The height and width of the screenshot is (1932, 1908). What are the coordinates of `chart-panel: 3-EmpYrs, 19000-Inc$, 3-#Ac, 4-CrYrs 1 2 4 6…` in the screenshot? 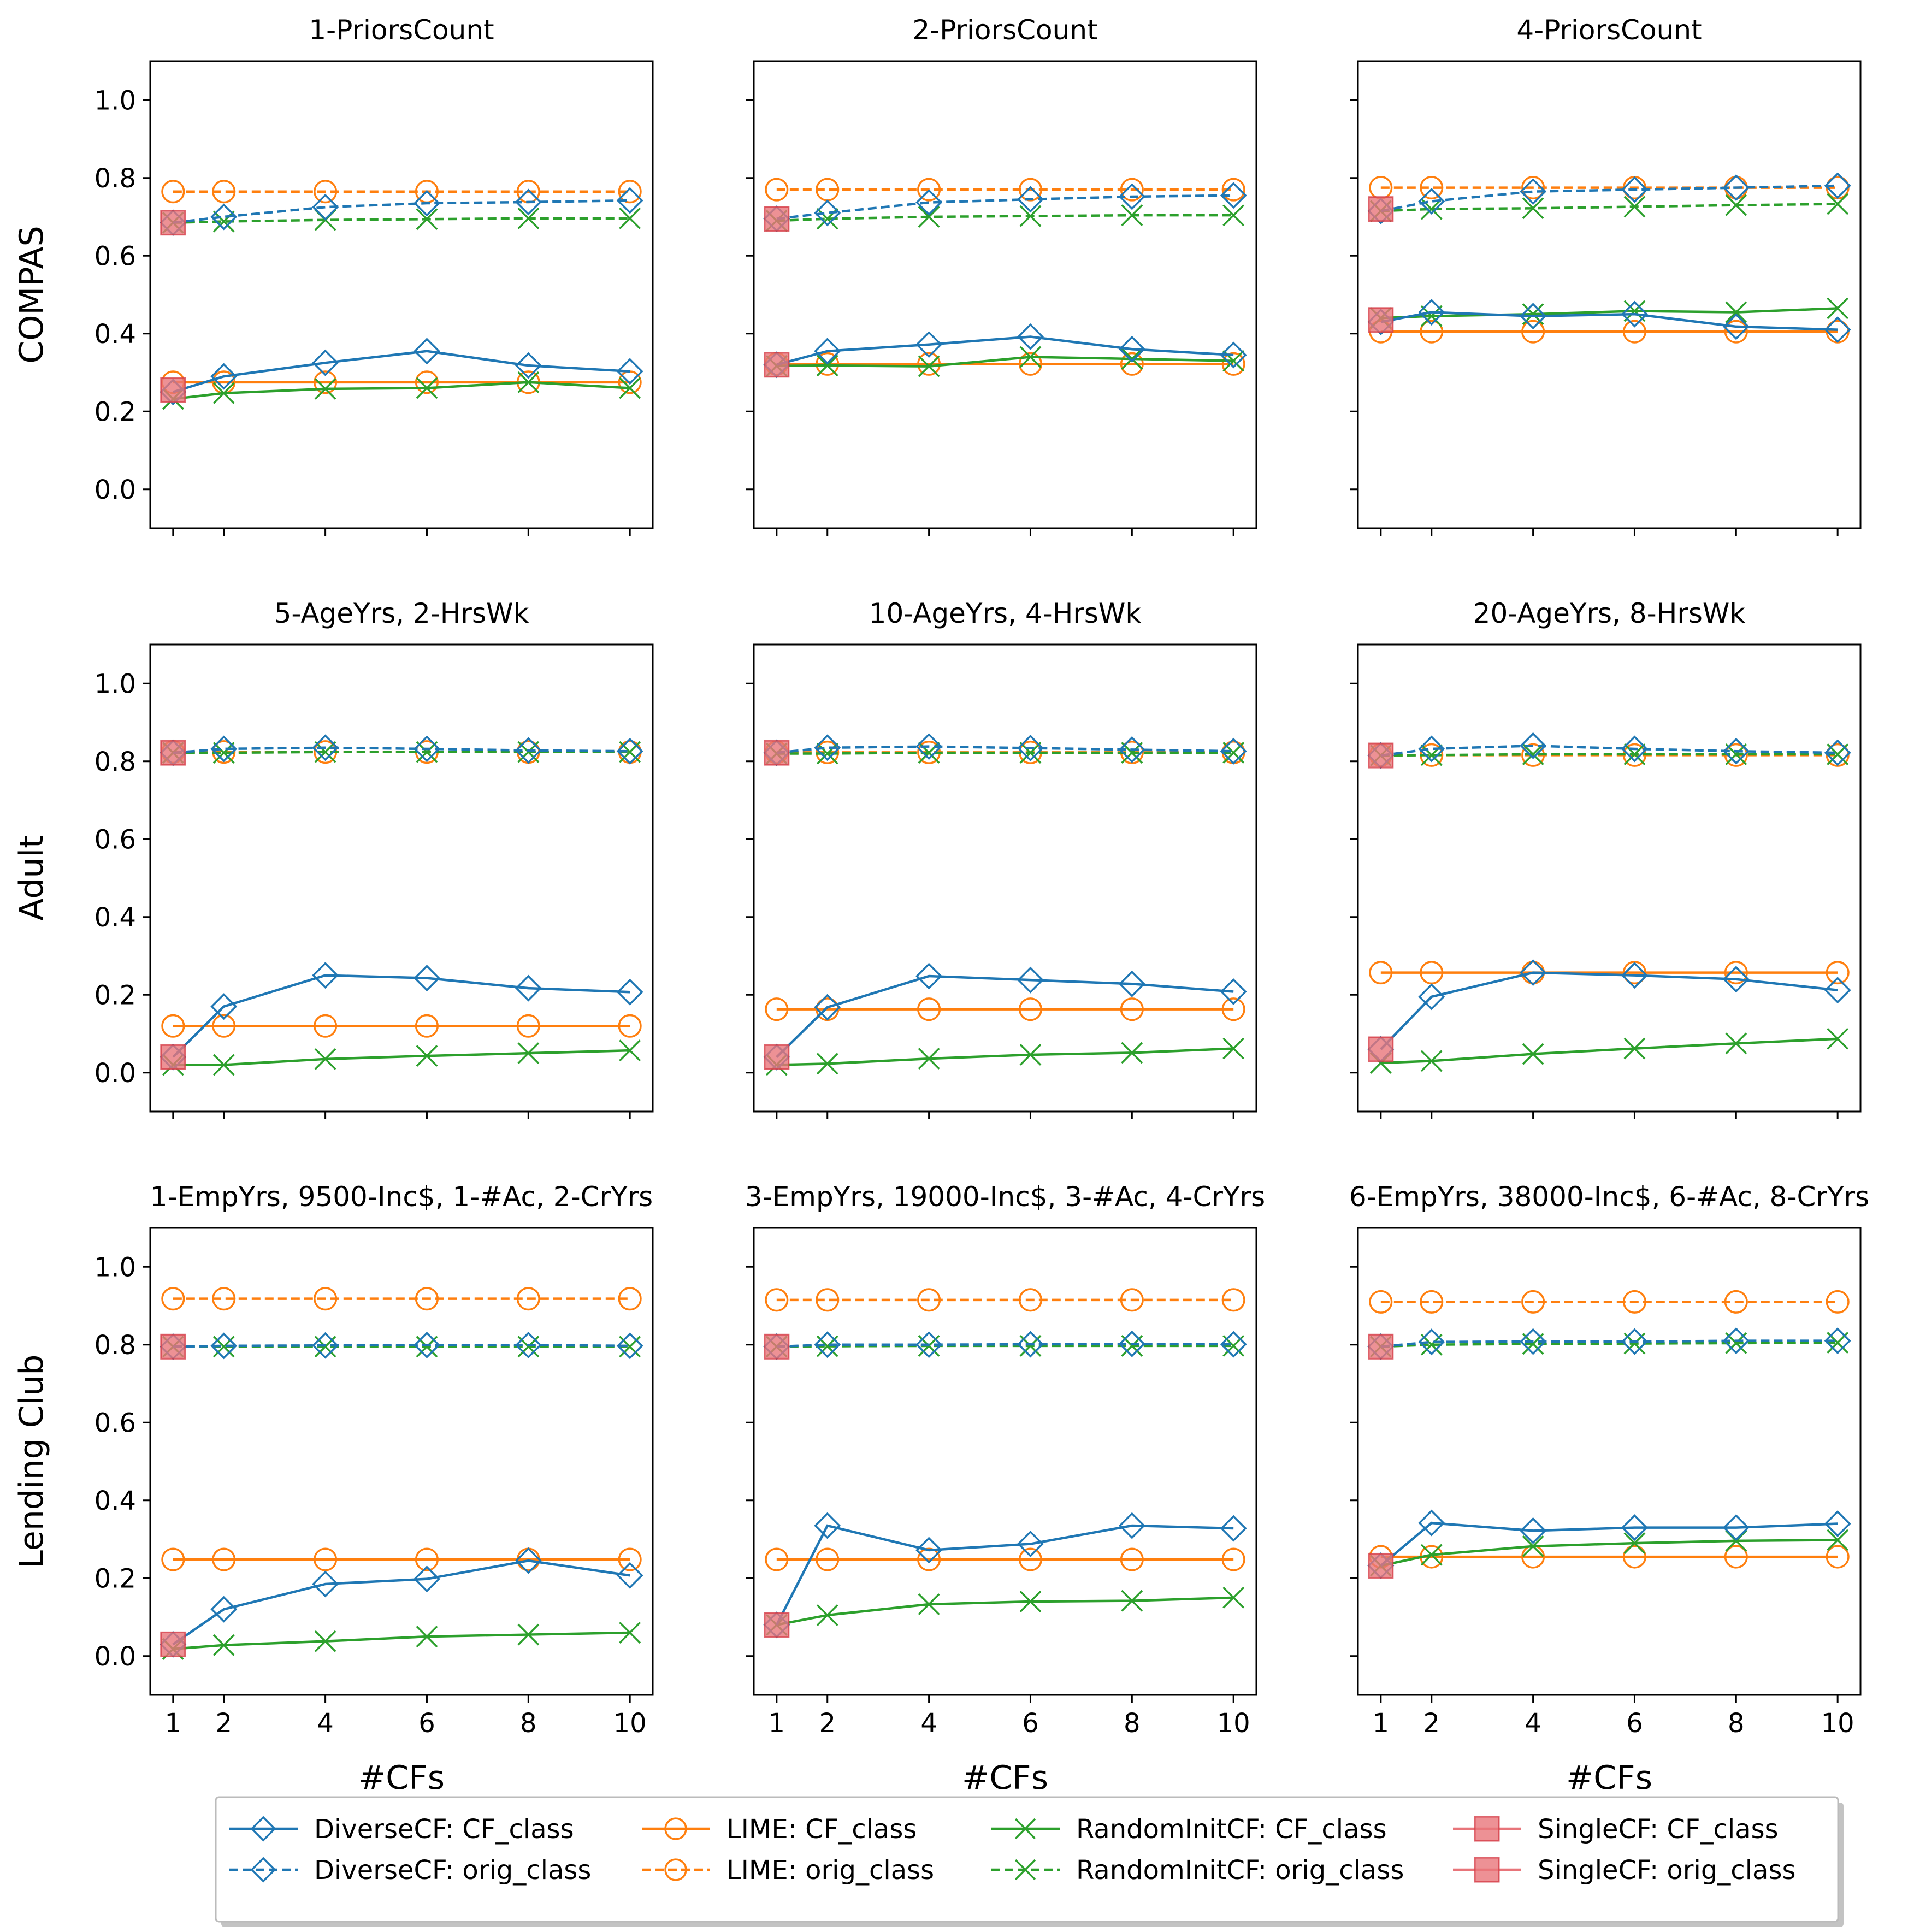 It's located at (1005, 1489).